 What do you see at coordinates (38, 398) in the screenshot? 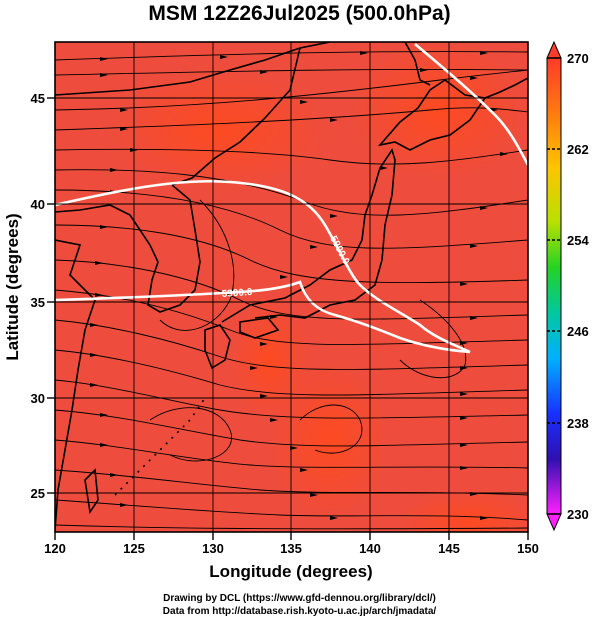
I see `y-tick-label: 30` at bounding box center [38, 398].